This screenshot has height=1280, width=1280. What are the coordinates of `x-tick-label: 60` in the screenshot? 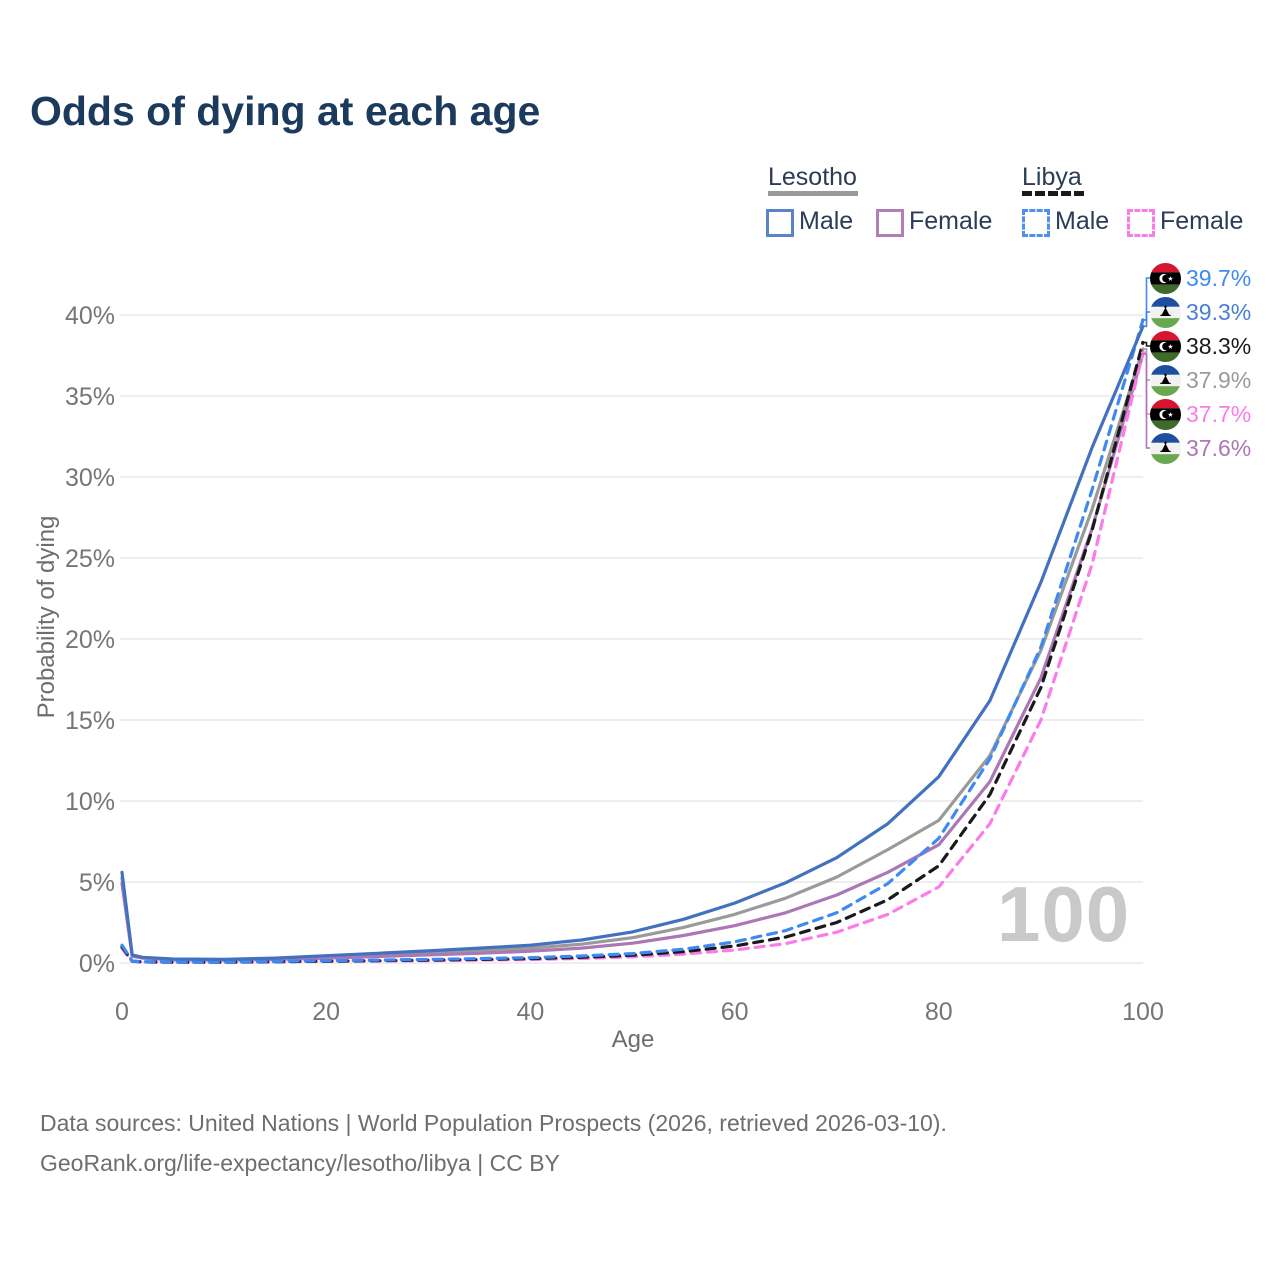 It's located at (735, 1012).